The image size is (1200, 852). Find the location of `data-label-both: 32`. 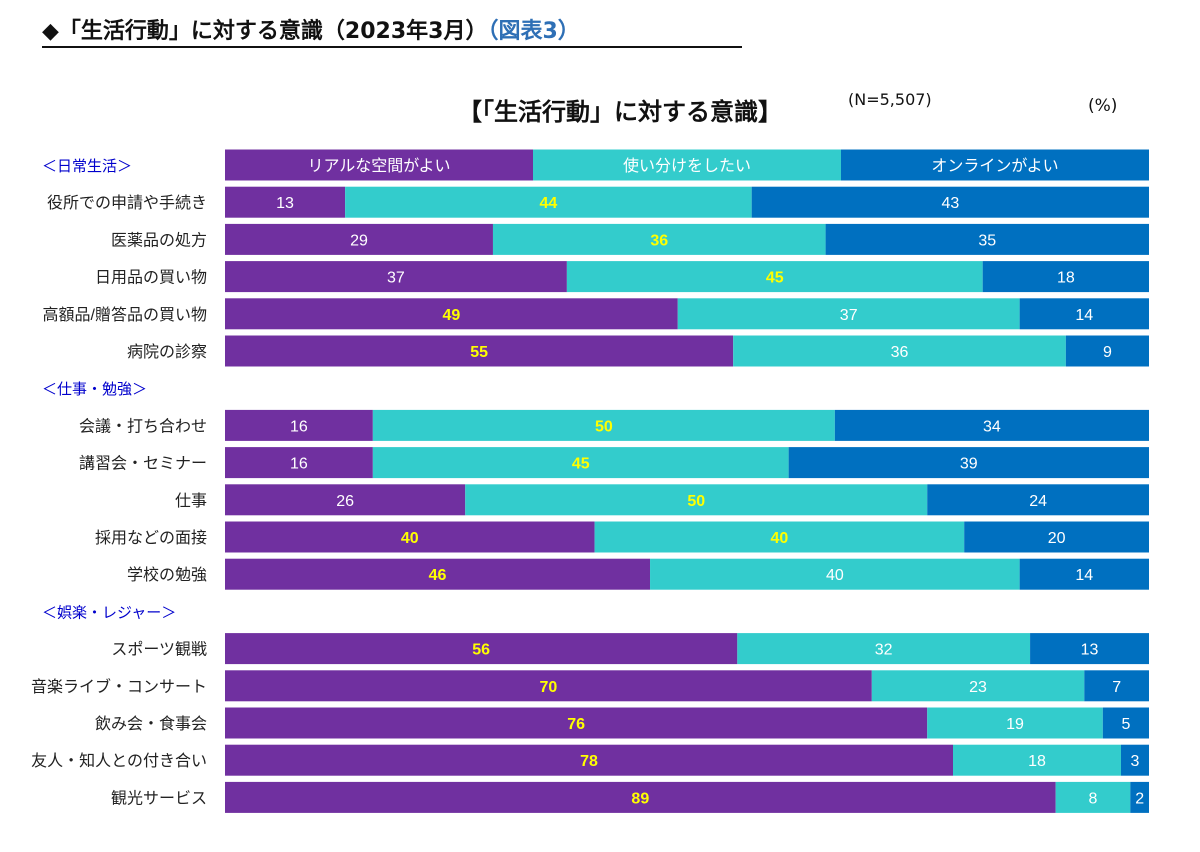

data-label-both: 32 is located at coordinates (884, 650).